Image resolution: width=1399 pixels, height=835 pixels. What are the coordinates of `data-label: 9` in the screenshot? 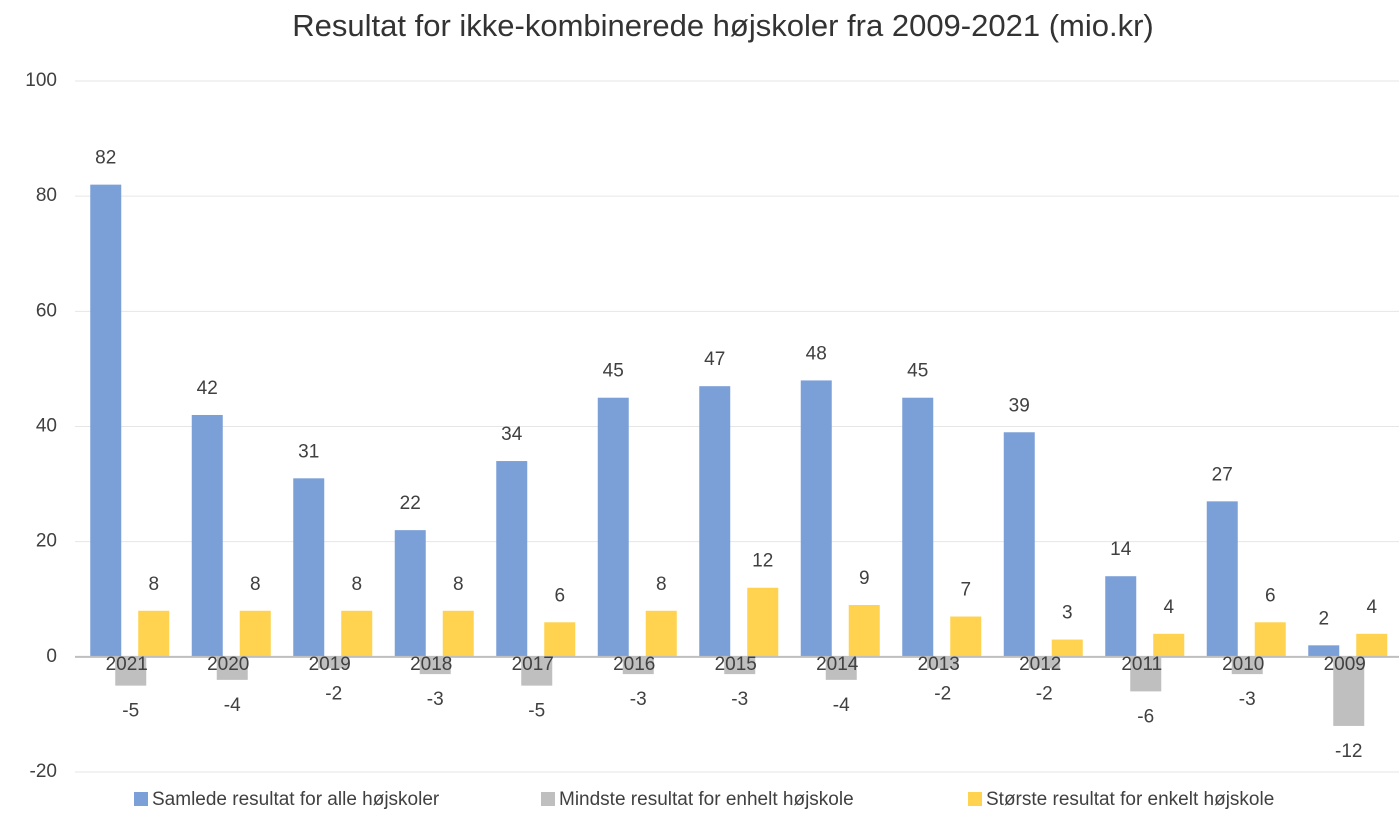 It's located at (864, 578).